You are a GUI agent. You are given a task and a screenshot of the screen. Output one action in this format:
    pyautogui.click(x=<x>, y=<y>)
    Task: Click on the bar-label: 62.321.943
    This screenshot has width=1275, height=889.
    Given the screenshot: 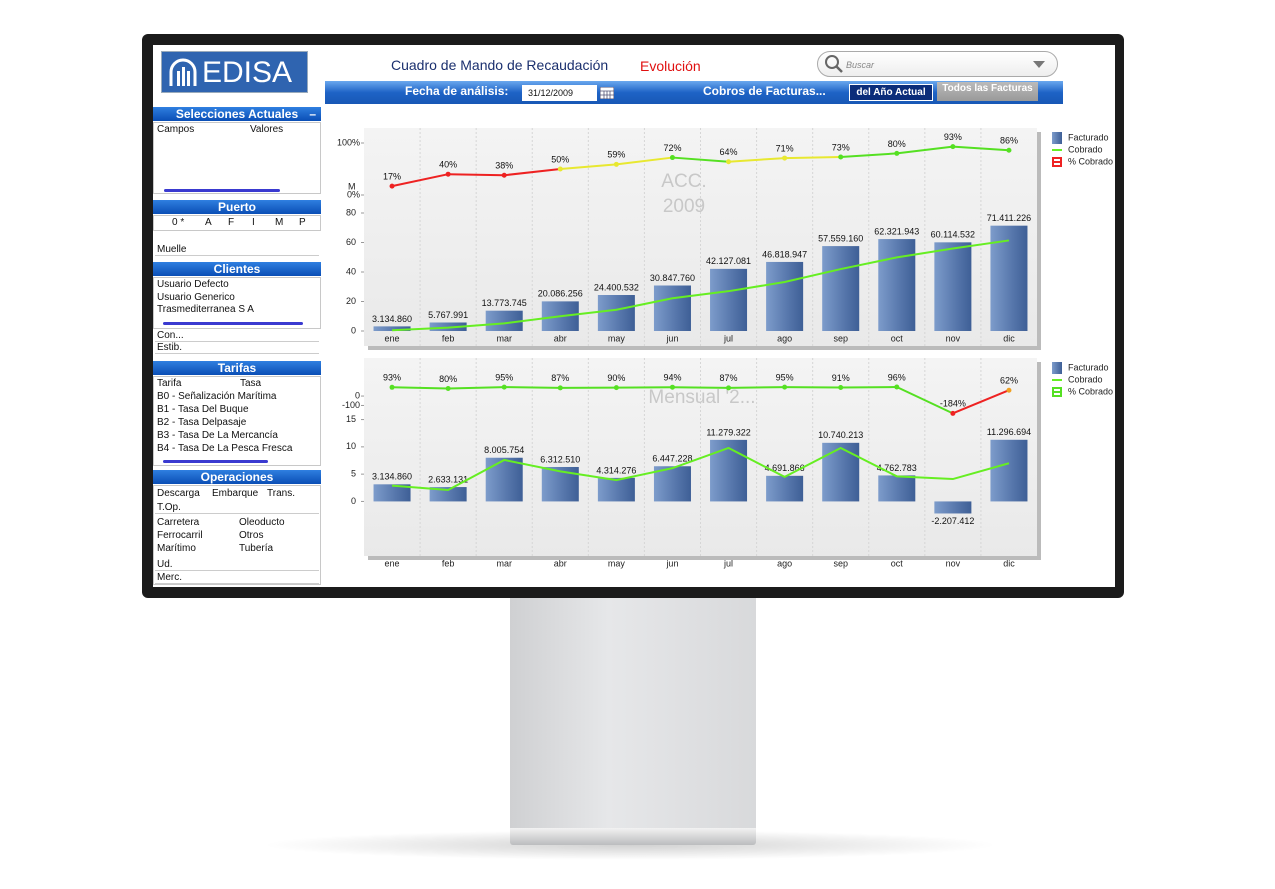 What is the action you would take?
    pyautogui.click(x=896, y=231)
    